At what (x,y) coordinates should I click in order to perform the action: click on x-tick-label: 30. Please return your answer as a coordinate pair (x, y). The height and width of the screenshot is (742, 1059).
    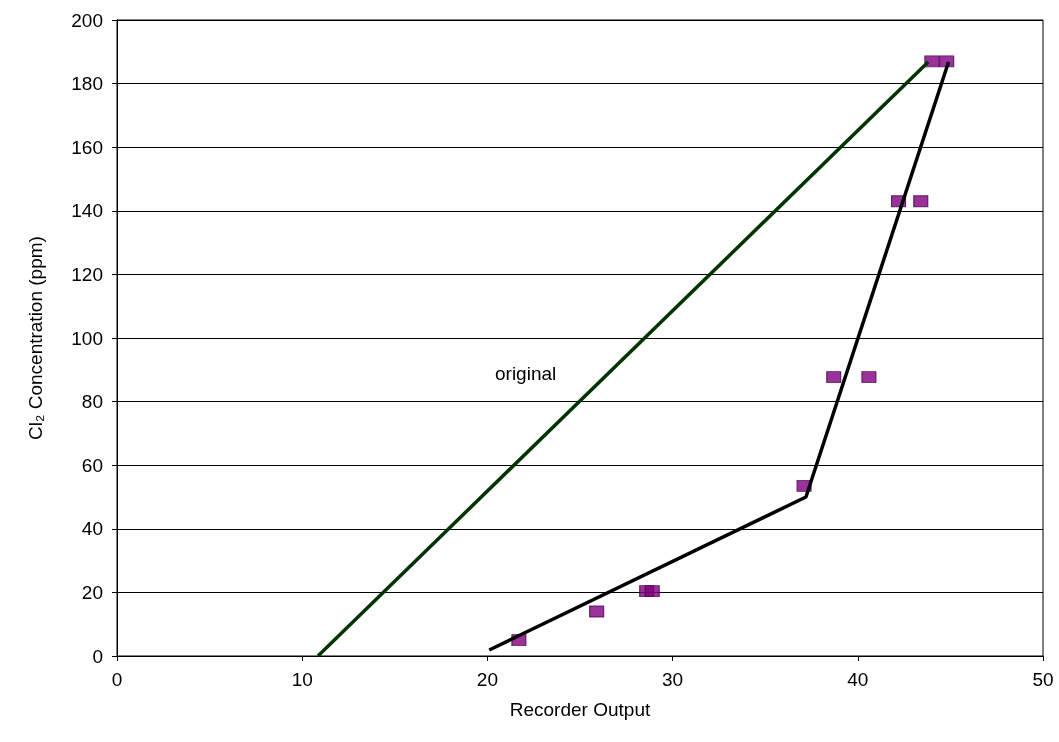
    Looking at the image, I should click on (673, 679).